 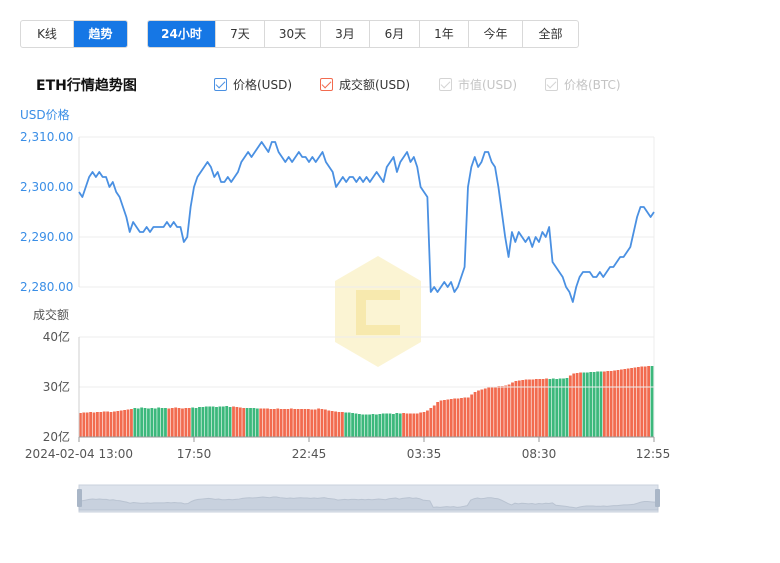 What do you see at coordinates (293, 34) in the screenshot?
I see `tab-range-30d: 30天` at bounding box center [293, 34].